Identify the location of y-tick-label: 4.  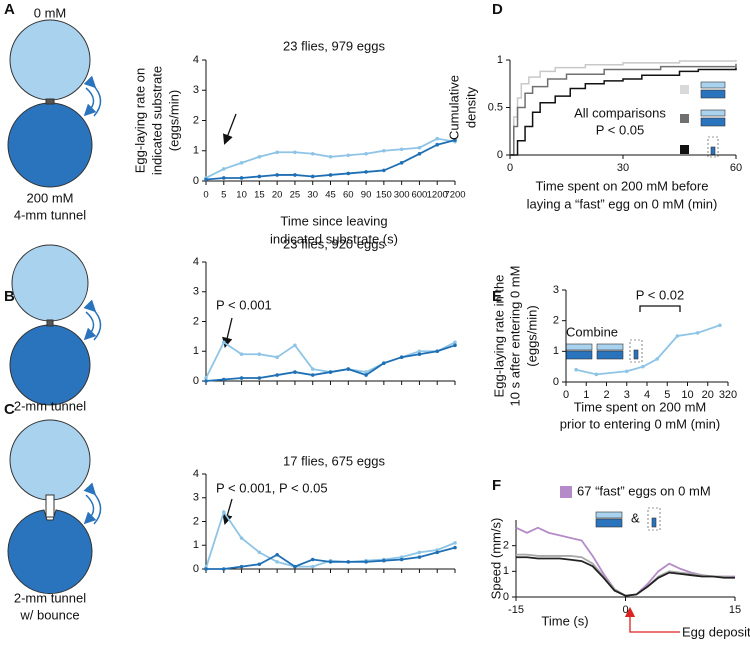
(196, 474).